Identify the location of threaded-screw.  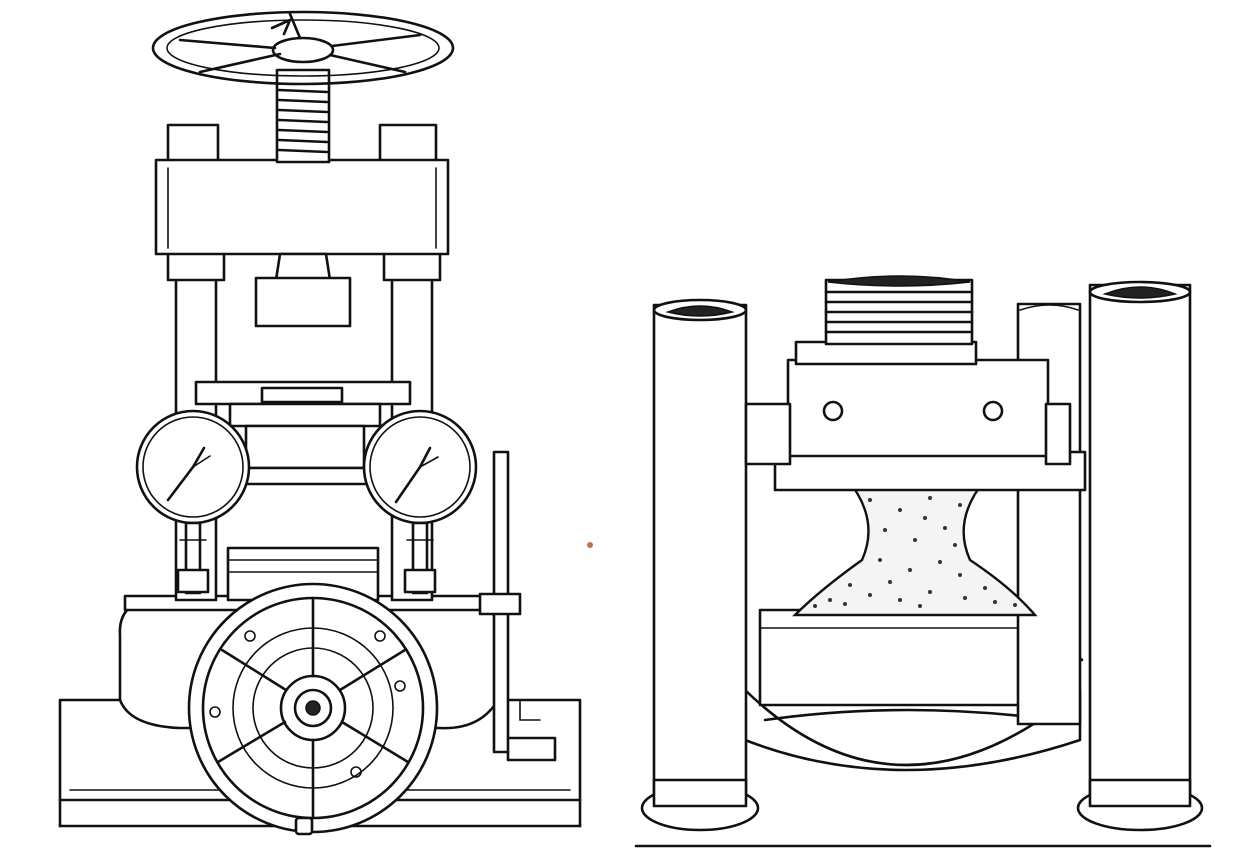
(899, 310).